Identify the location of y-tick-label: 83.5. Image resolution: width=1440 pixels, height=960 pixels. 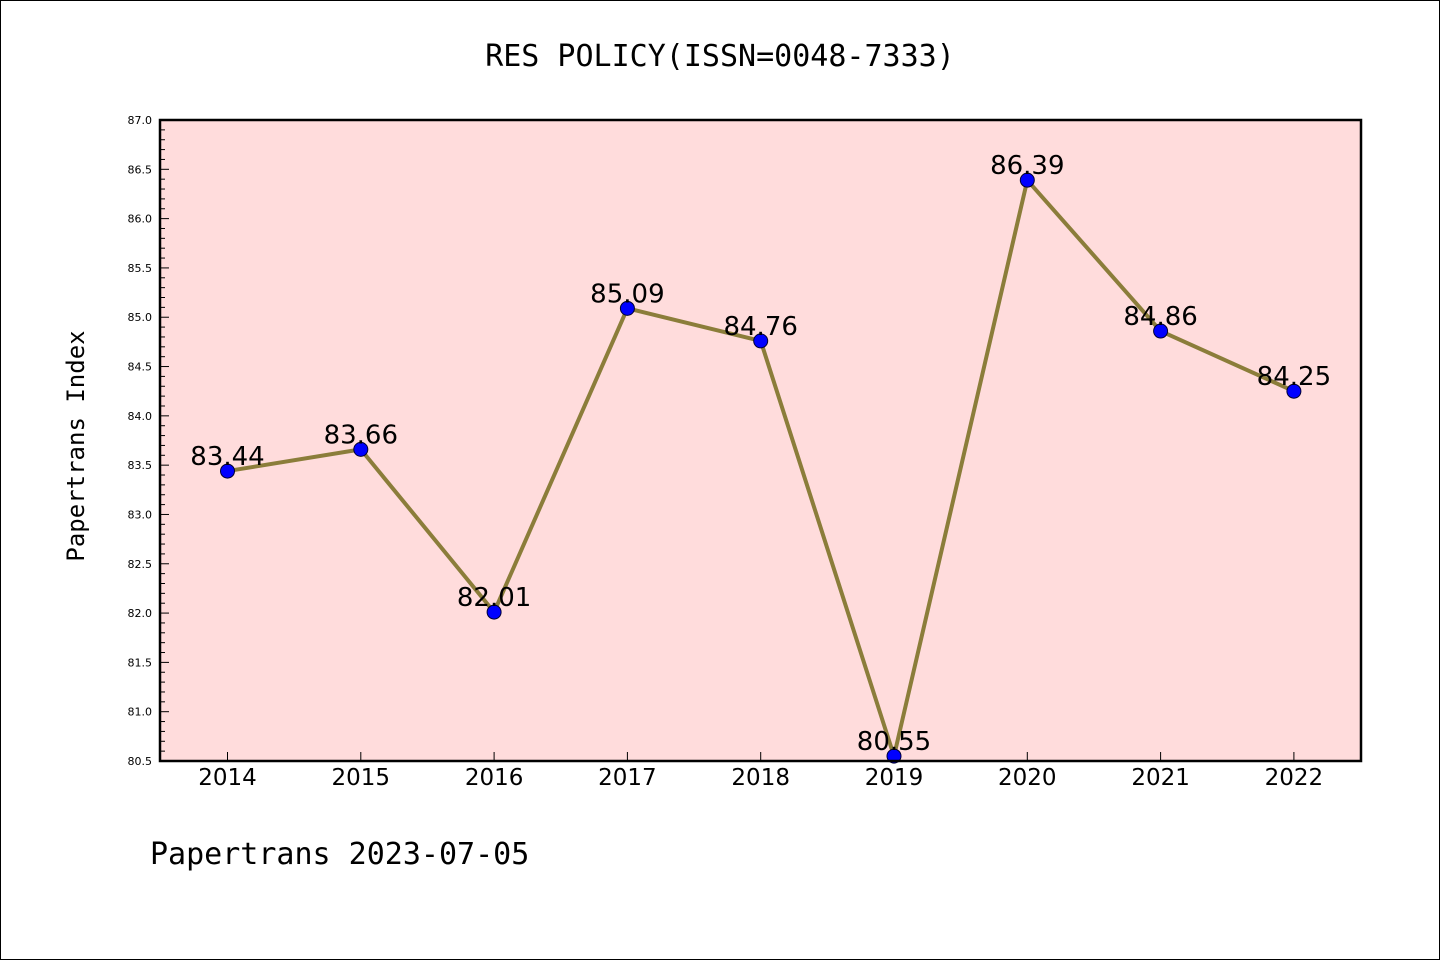
(140, 465).